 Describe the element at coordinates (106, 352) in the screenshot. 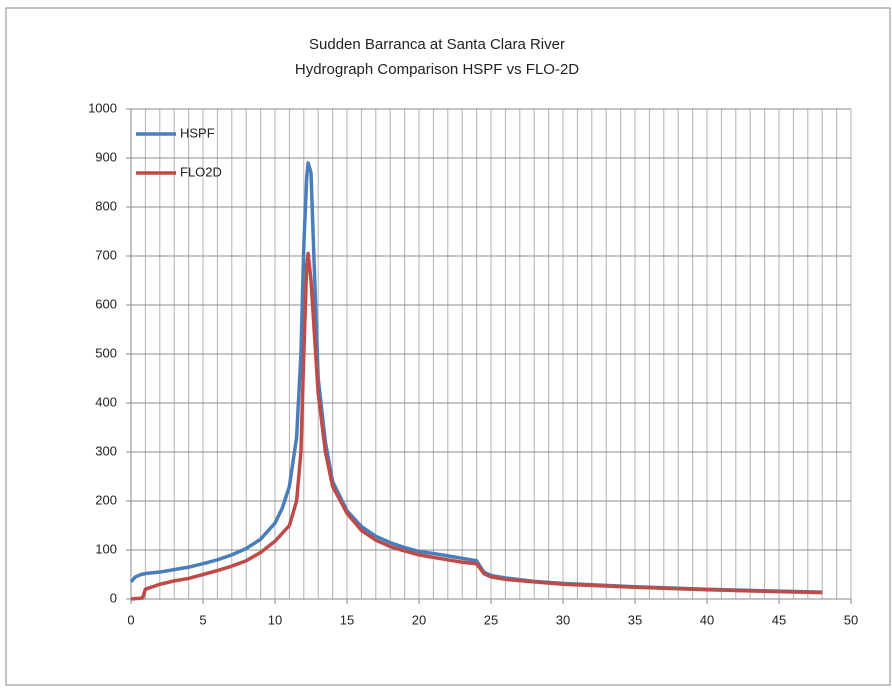

I see `y-tick-label: 500` at that location.